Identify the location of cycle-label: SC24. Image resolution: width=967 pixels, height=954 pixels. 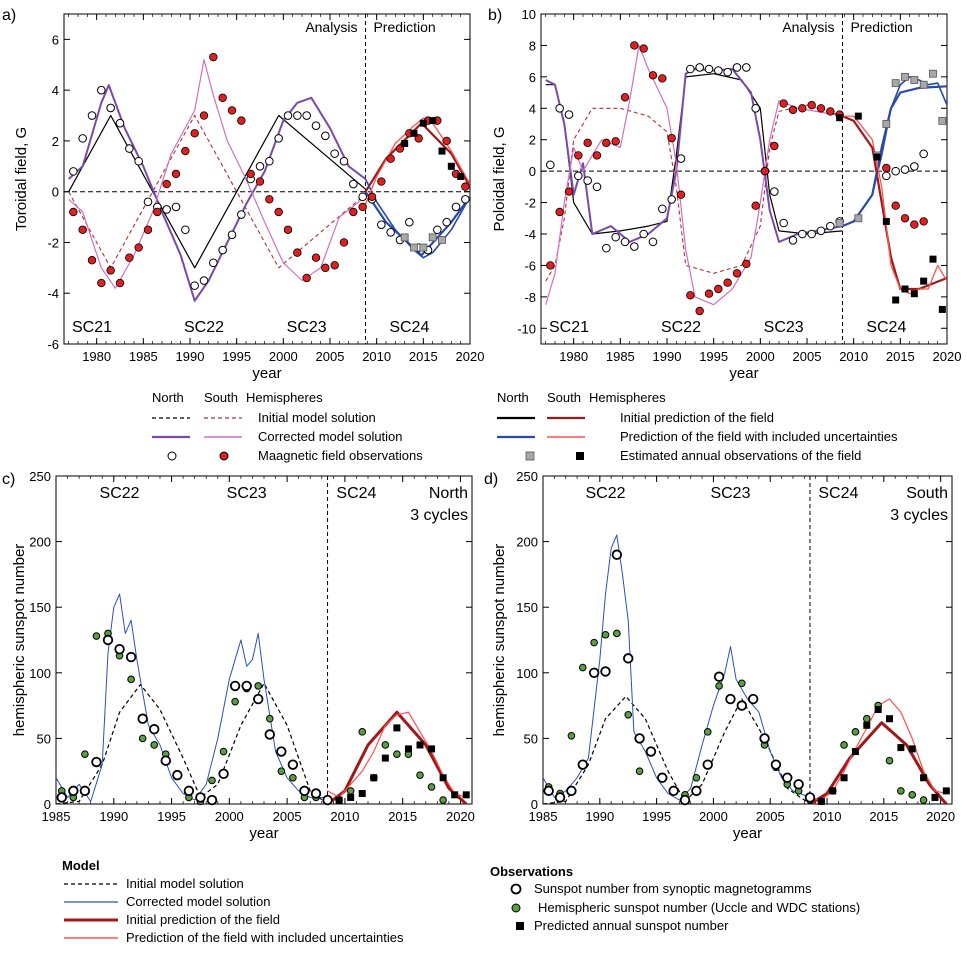
(356, 493).